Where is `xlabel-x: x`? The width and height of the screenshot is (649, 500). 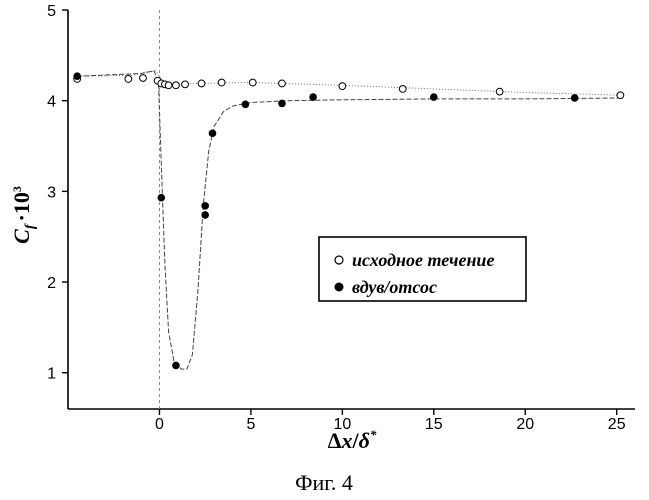
xlabel-x: x is located at coordinates (346, 440).